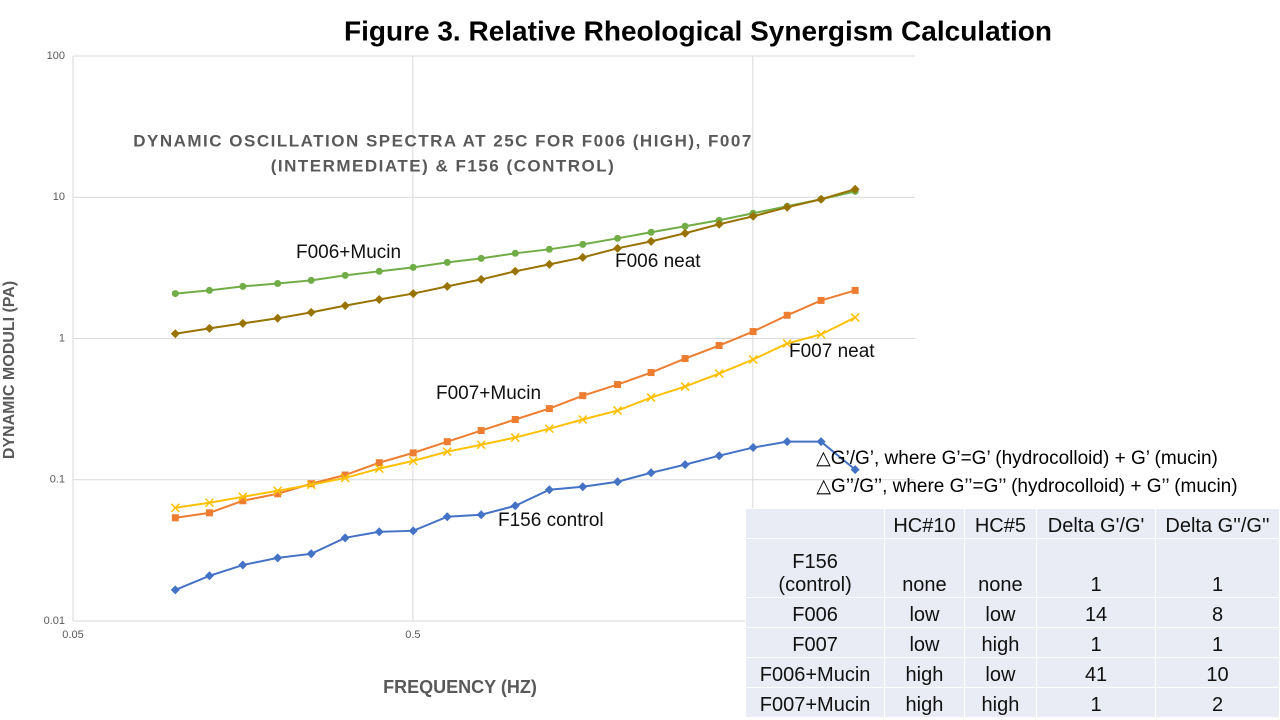 The image size is (1280, 720). Describe the element at coordinates (1012, 672) in the screenshot. I see `table-row: F006+Mucin high low 41 10` at that location.